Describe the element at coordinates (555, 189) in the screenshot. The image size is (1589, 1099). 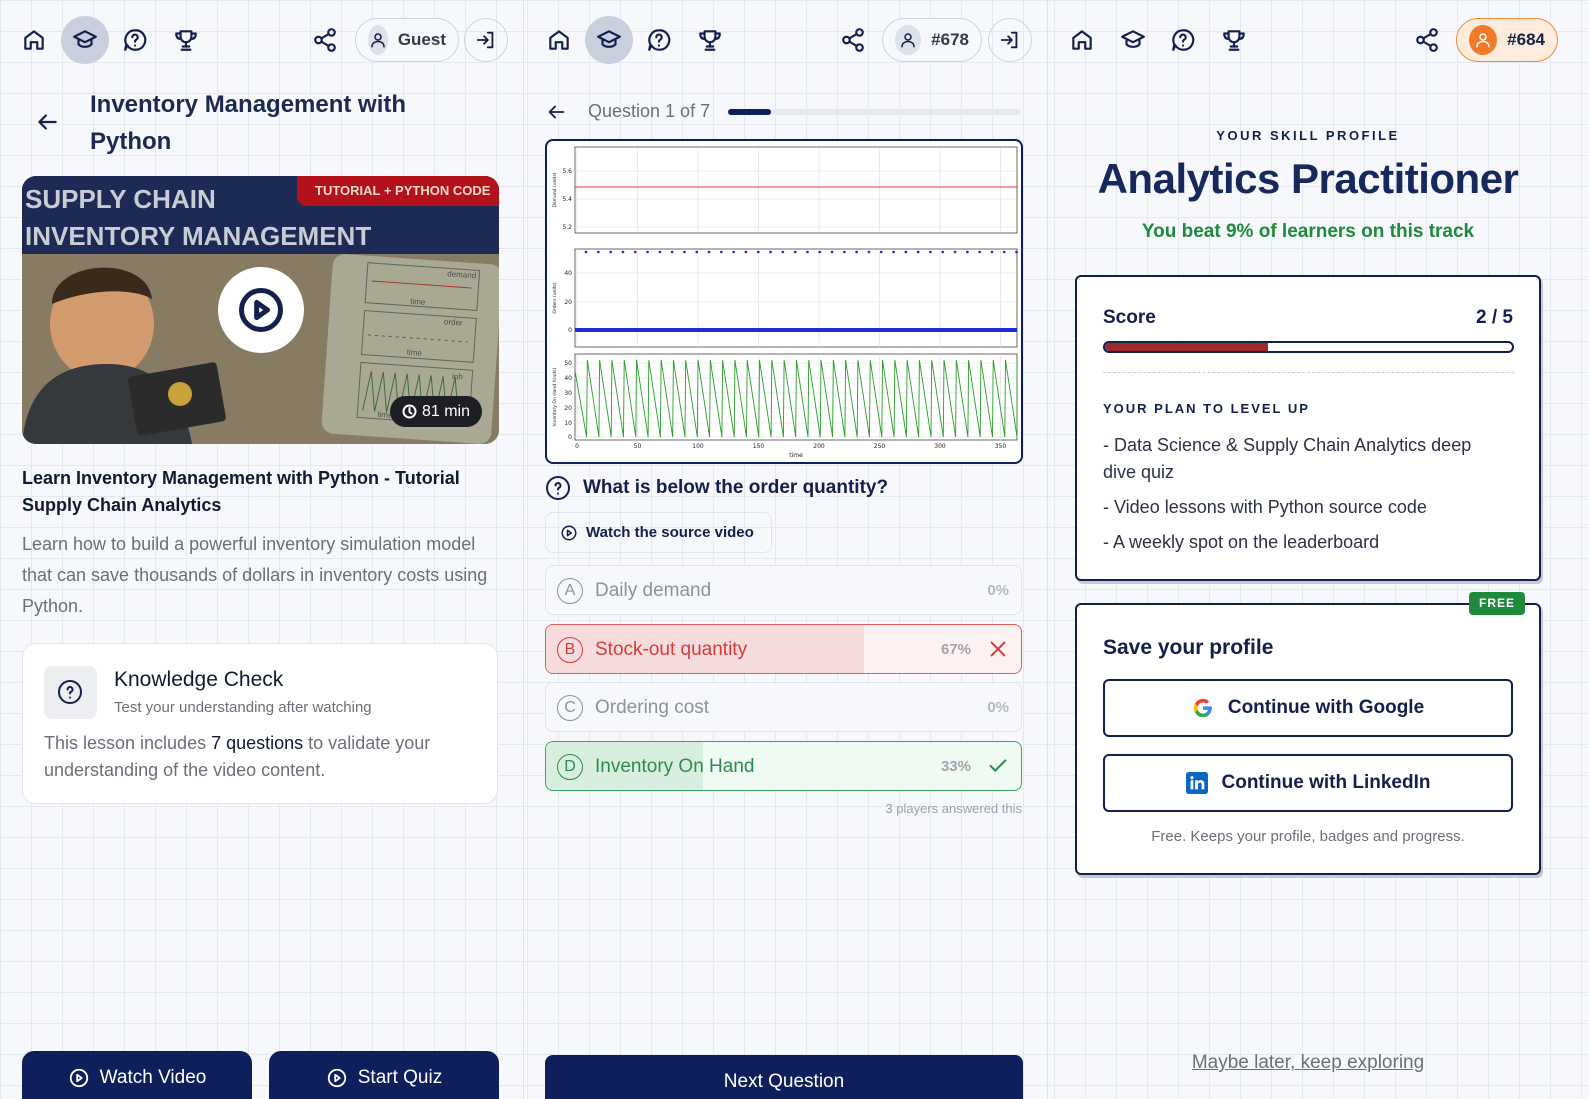
I see `y-axis-label: Demand (units)` at that location.